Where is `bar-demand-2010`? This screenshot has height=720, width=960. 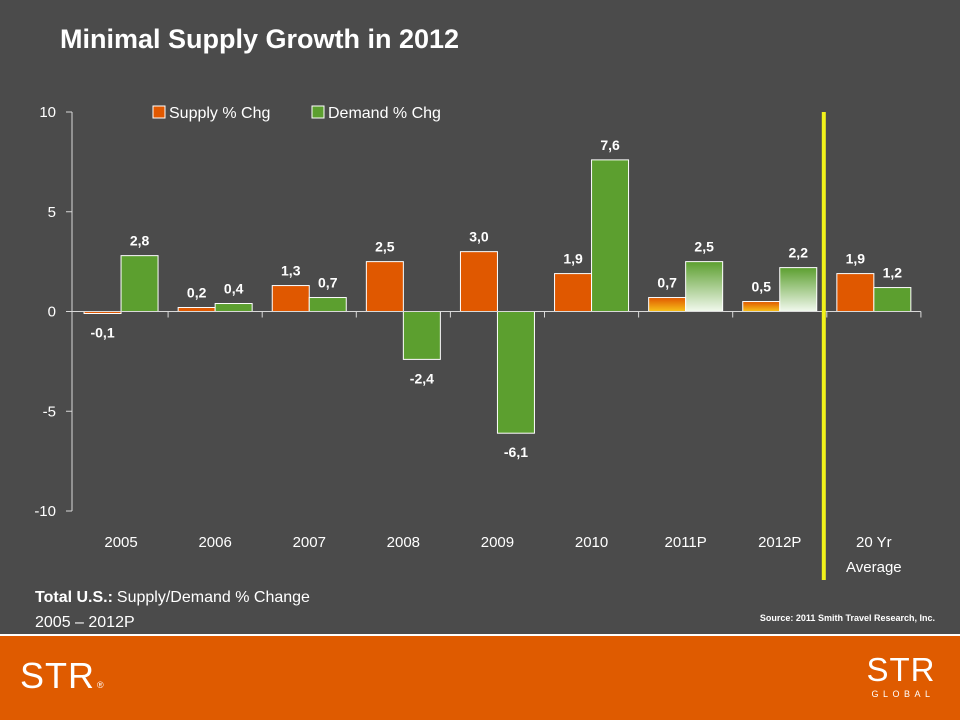 bar-demand-2010 is located at coordinates (610, 235).